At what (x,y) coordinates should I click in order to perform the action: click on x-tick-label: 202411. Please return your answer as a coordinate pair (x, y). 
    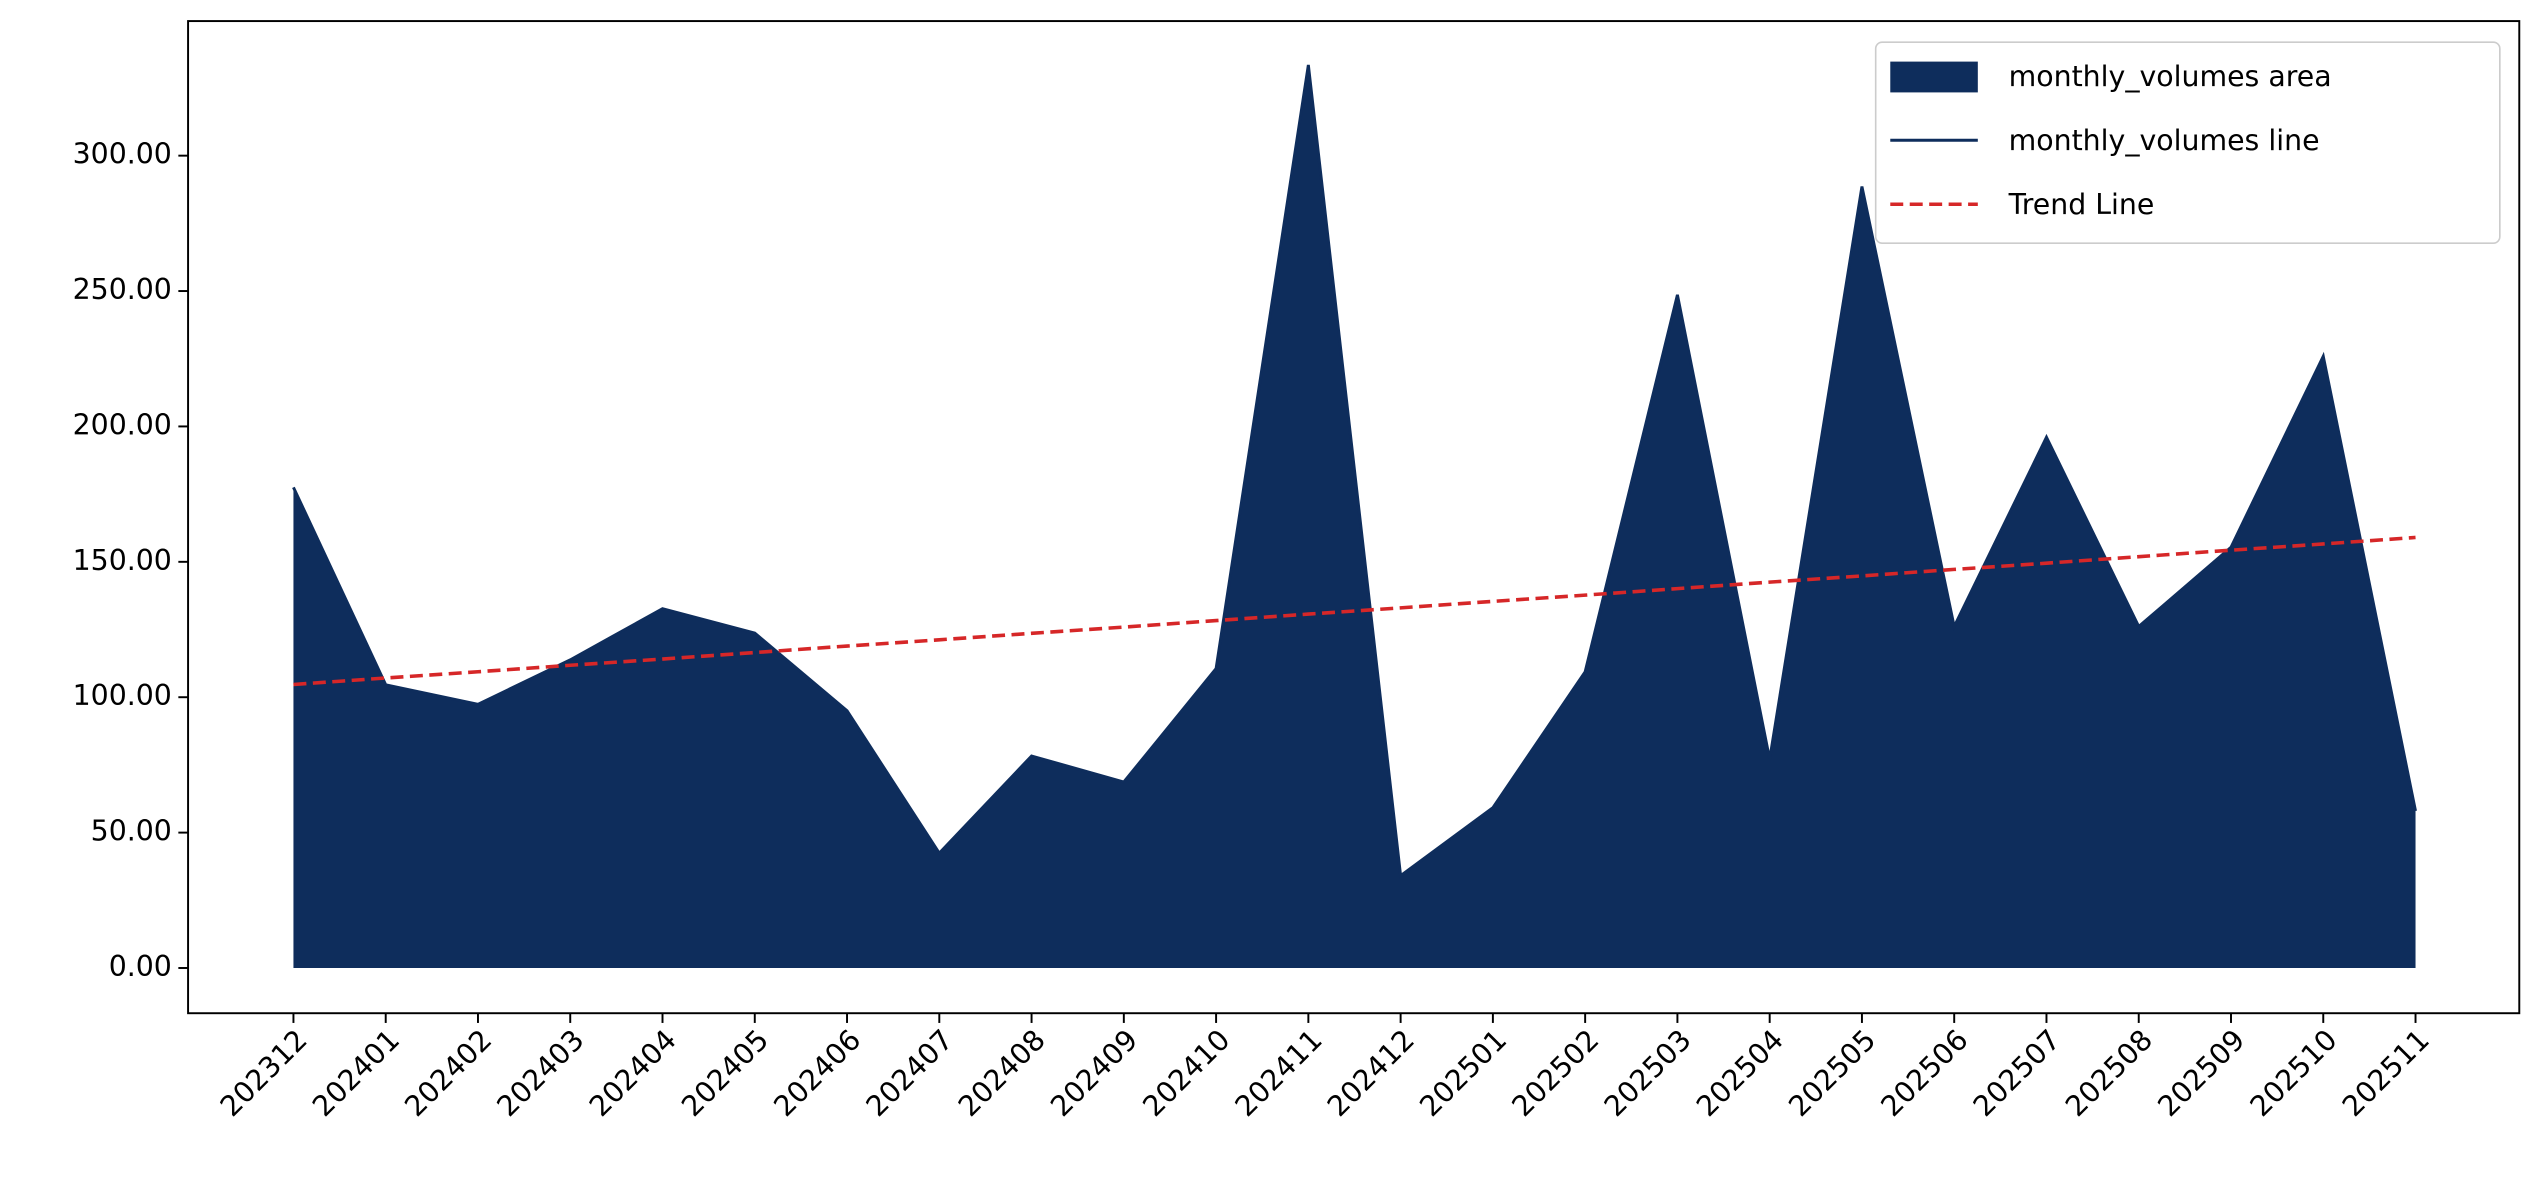
    Looking at the image, I should click on (1279, 1073).